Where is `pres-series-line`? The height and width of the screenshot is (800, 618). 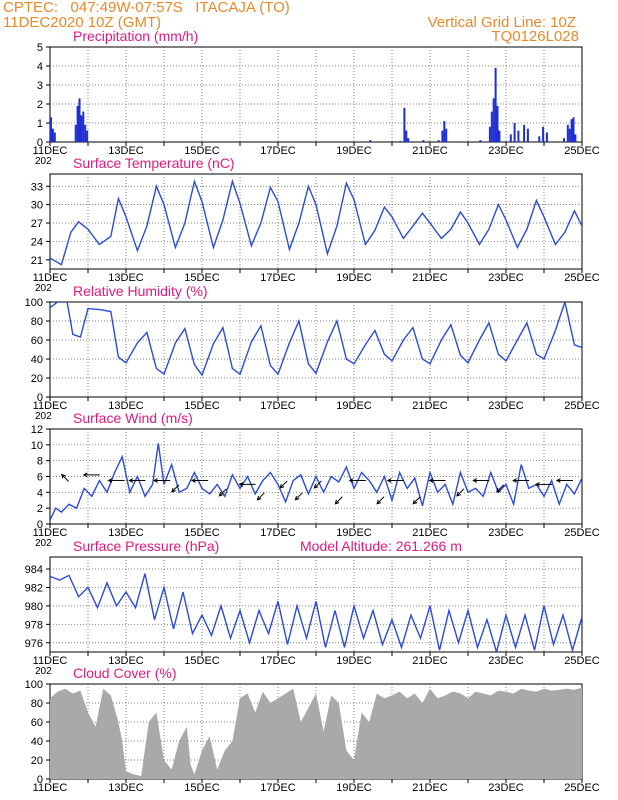
pres-series-line is located at coordinates (316, 612).